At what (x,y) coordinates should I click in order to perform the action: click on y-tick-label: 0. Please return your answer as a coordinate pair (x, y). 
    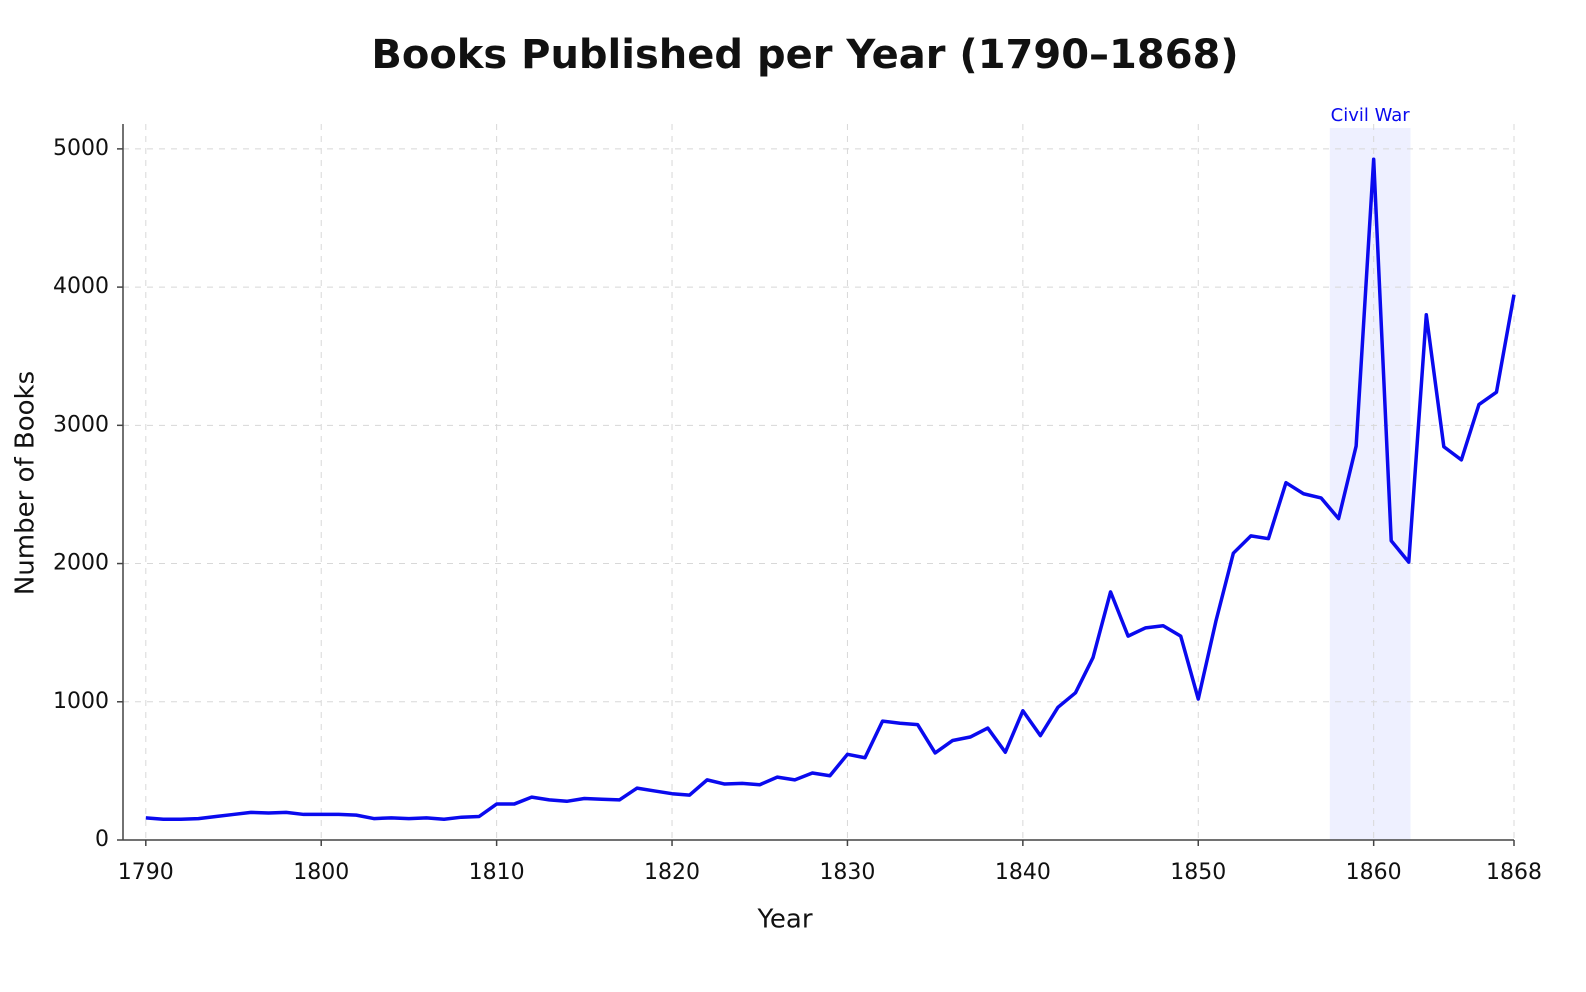
    Looking at the image, I should click on (102, 839).